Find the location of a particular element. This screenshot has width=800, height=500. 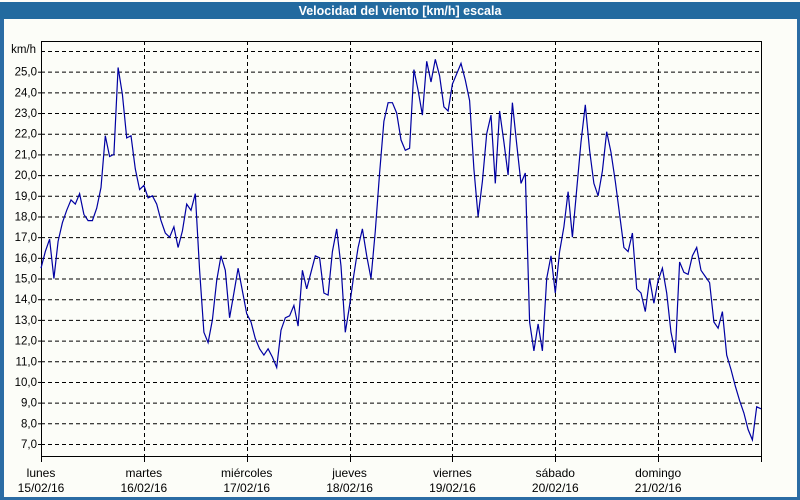

y-tick-label: 10,0 is located at coordinates (26, 383).